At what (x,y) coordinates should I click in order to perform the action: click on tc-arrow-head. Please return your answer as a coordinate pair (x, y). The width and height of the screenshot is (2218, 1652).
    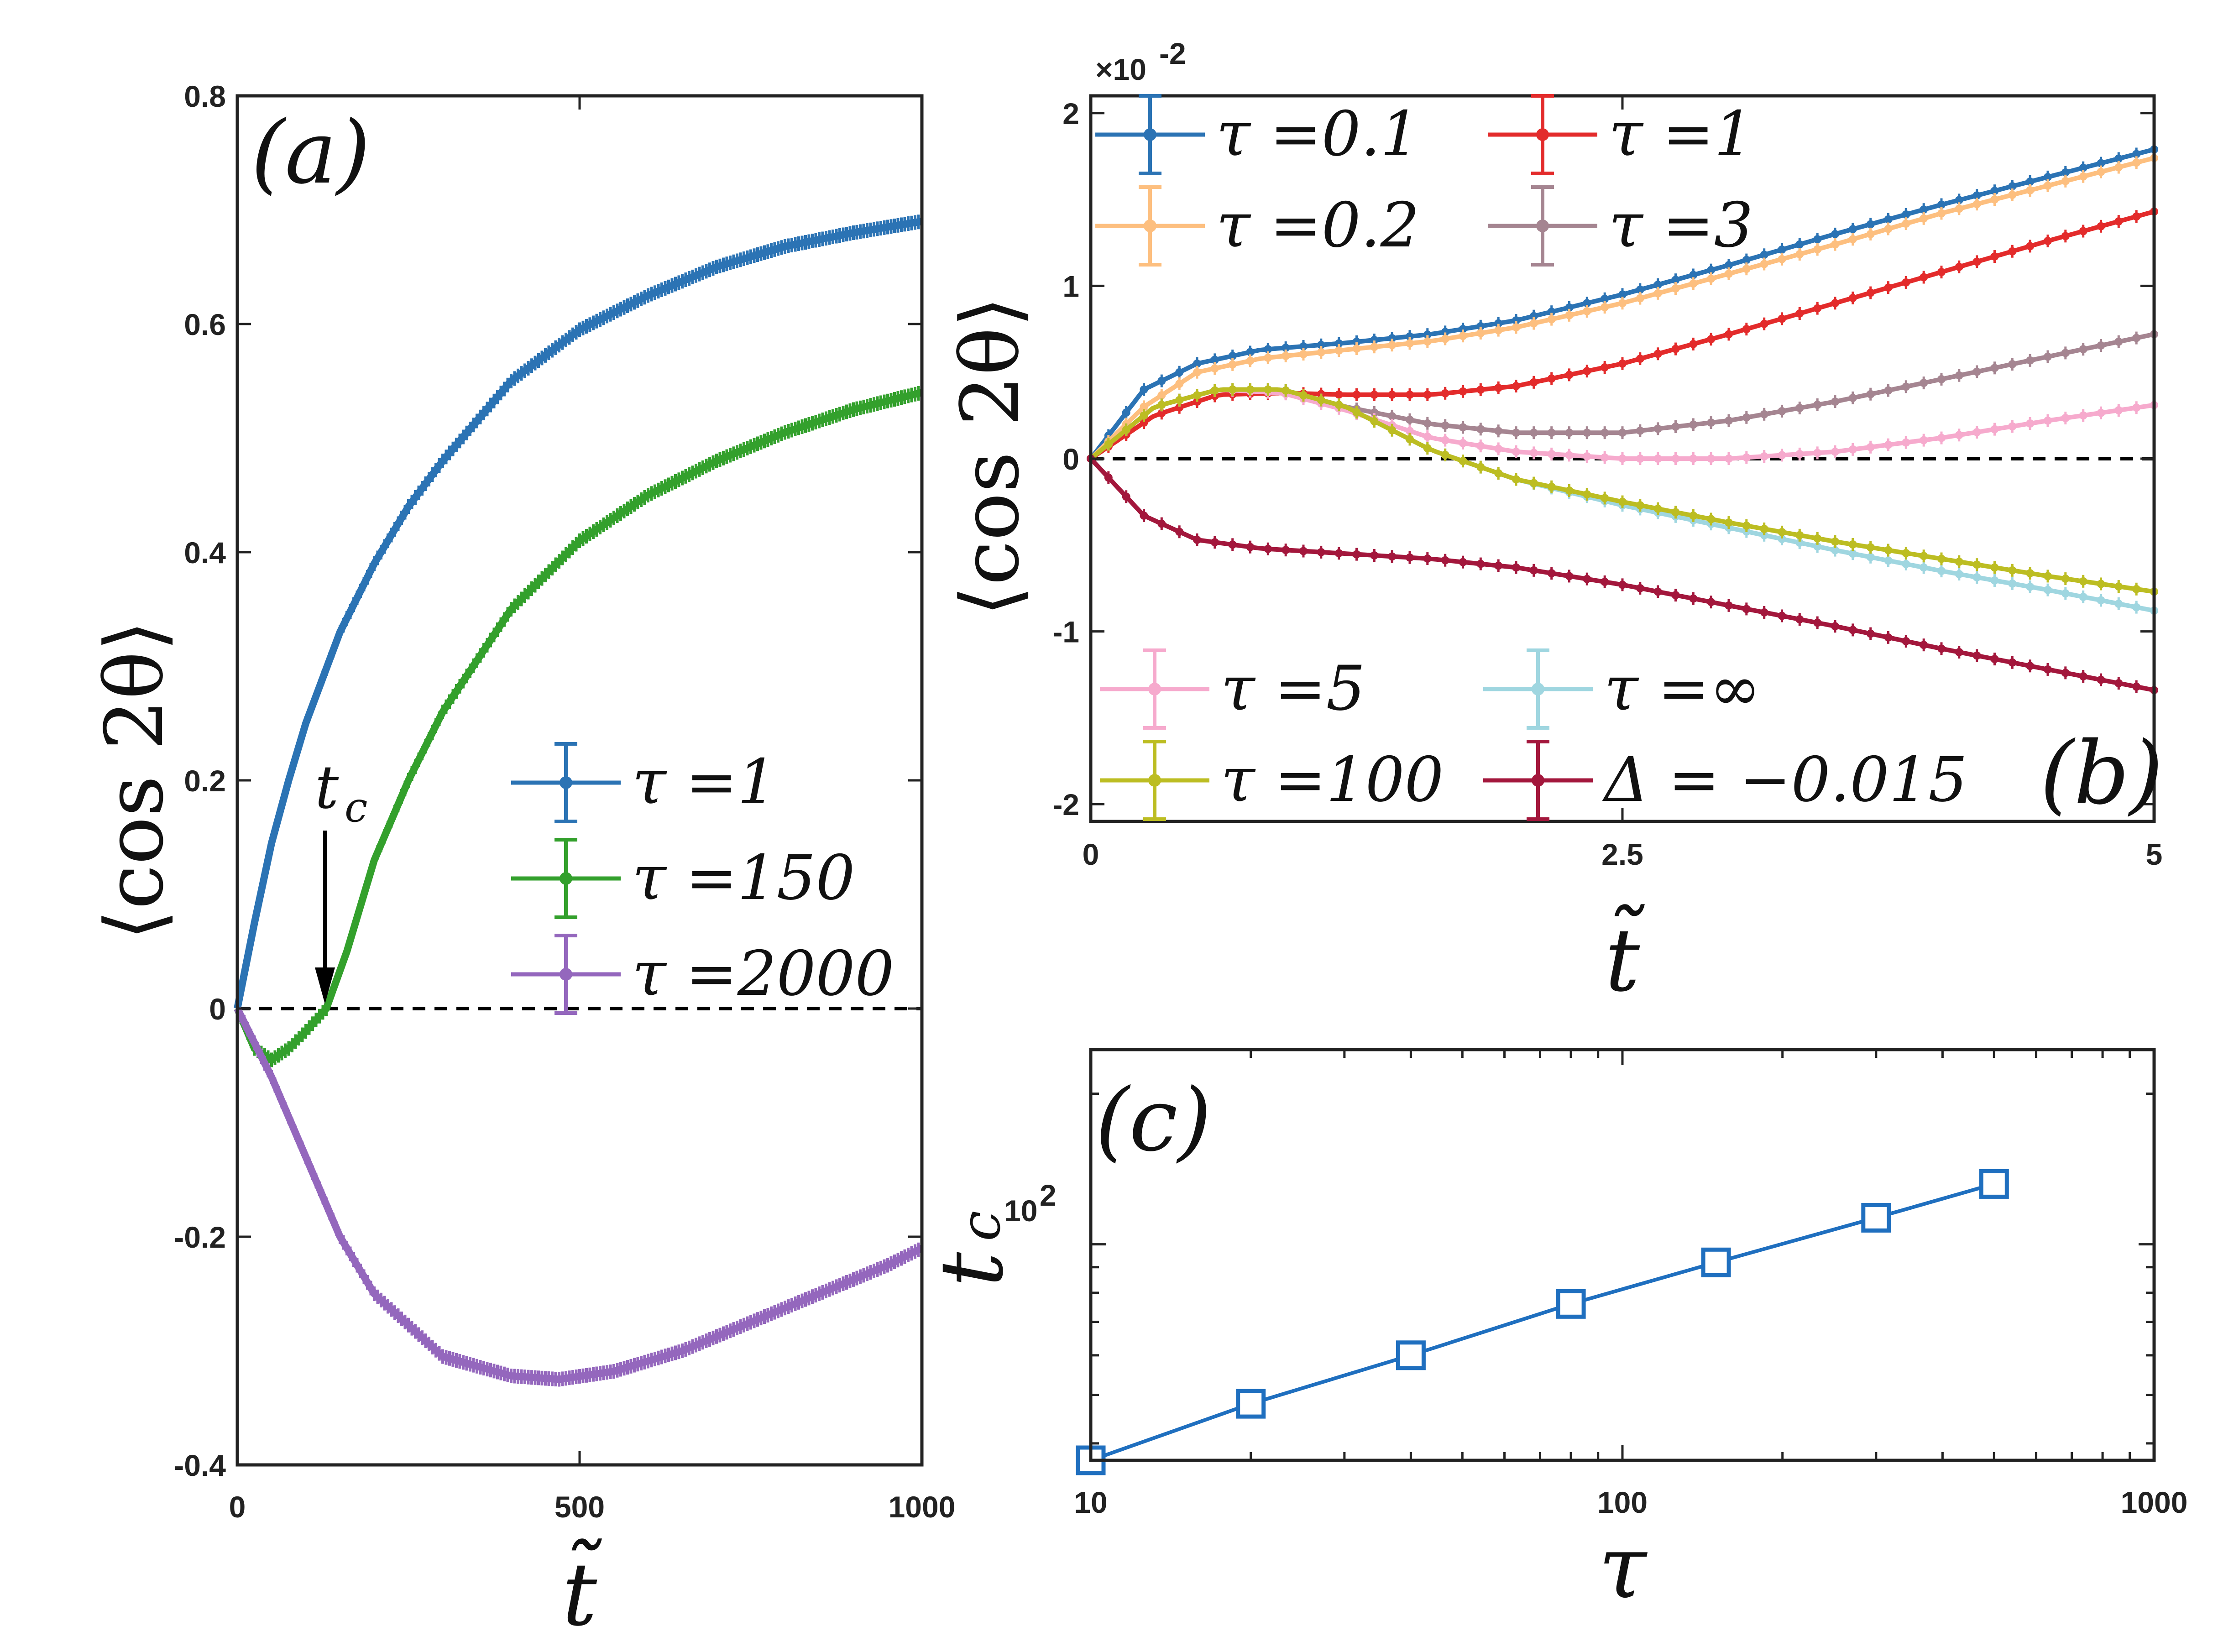
    Looking at the image, I should click on (325, 986).